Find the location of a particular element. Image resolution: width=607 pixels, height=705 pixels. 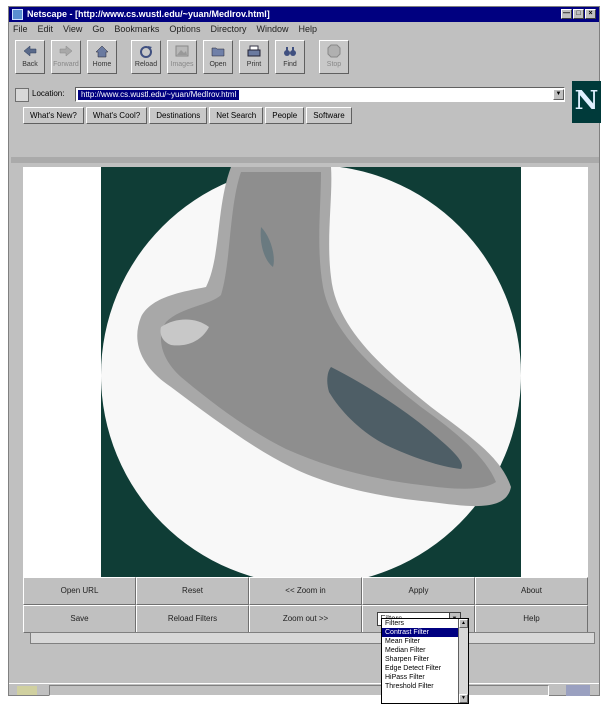

forward-arrow-icon is located at coordinates (66, 51).